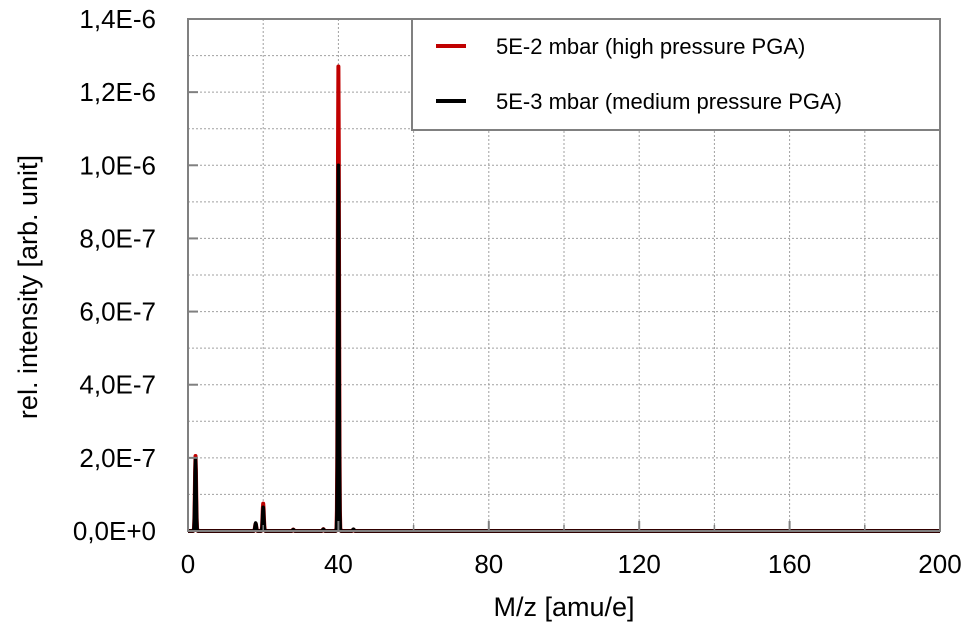  Describe the element at coordinates (117, 458) in the screenshot. I see `y-tick-label: 2,0E-7` at that location.